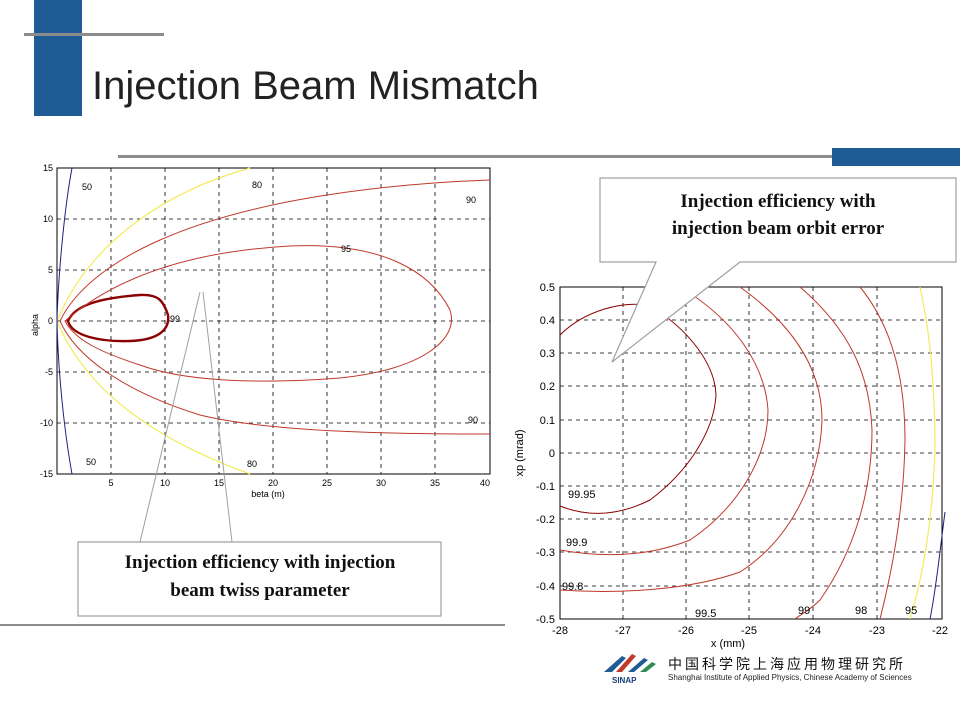 The width and height of the screenshot is (960, 720). Describe the element at coordinates (46, 423) in the screenshot. I see `svg-text: -10` at that location.